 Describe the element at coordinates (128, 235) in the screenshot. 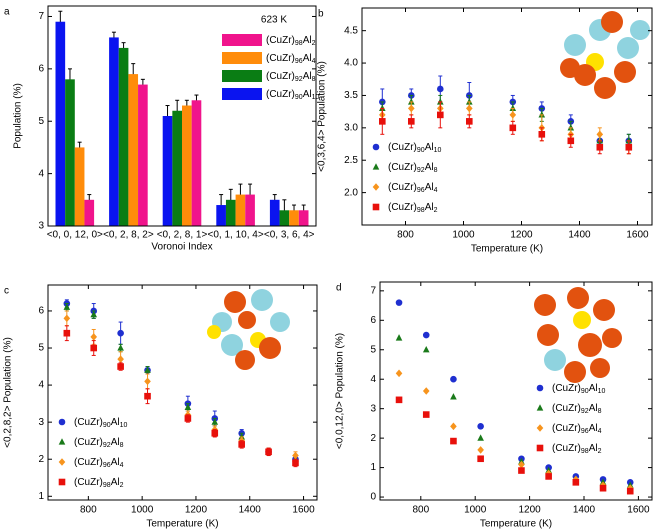

I see `x-tick-label: <0, 2, 8, 2>` at that location.